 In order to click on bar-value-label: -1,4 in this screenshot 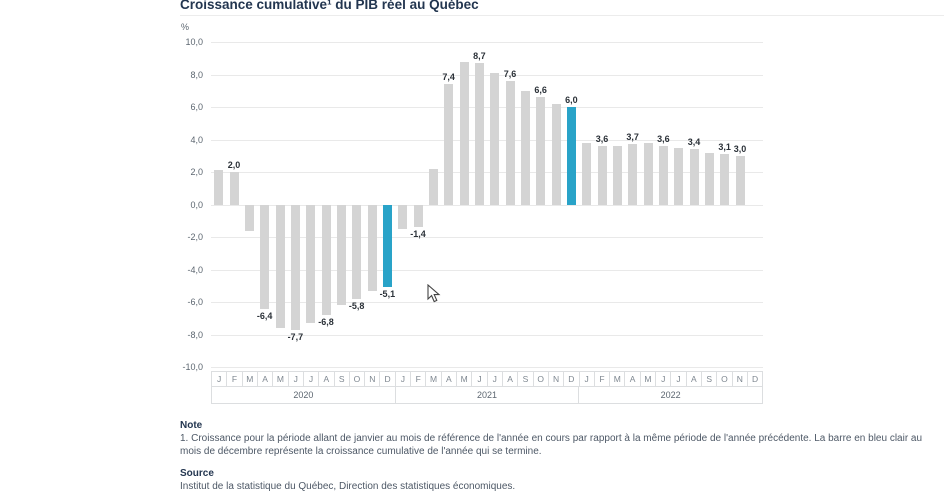, I will do `click(418, 234)`.